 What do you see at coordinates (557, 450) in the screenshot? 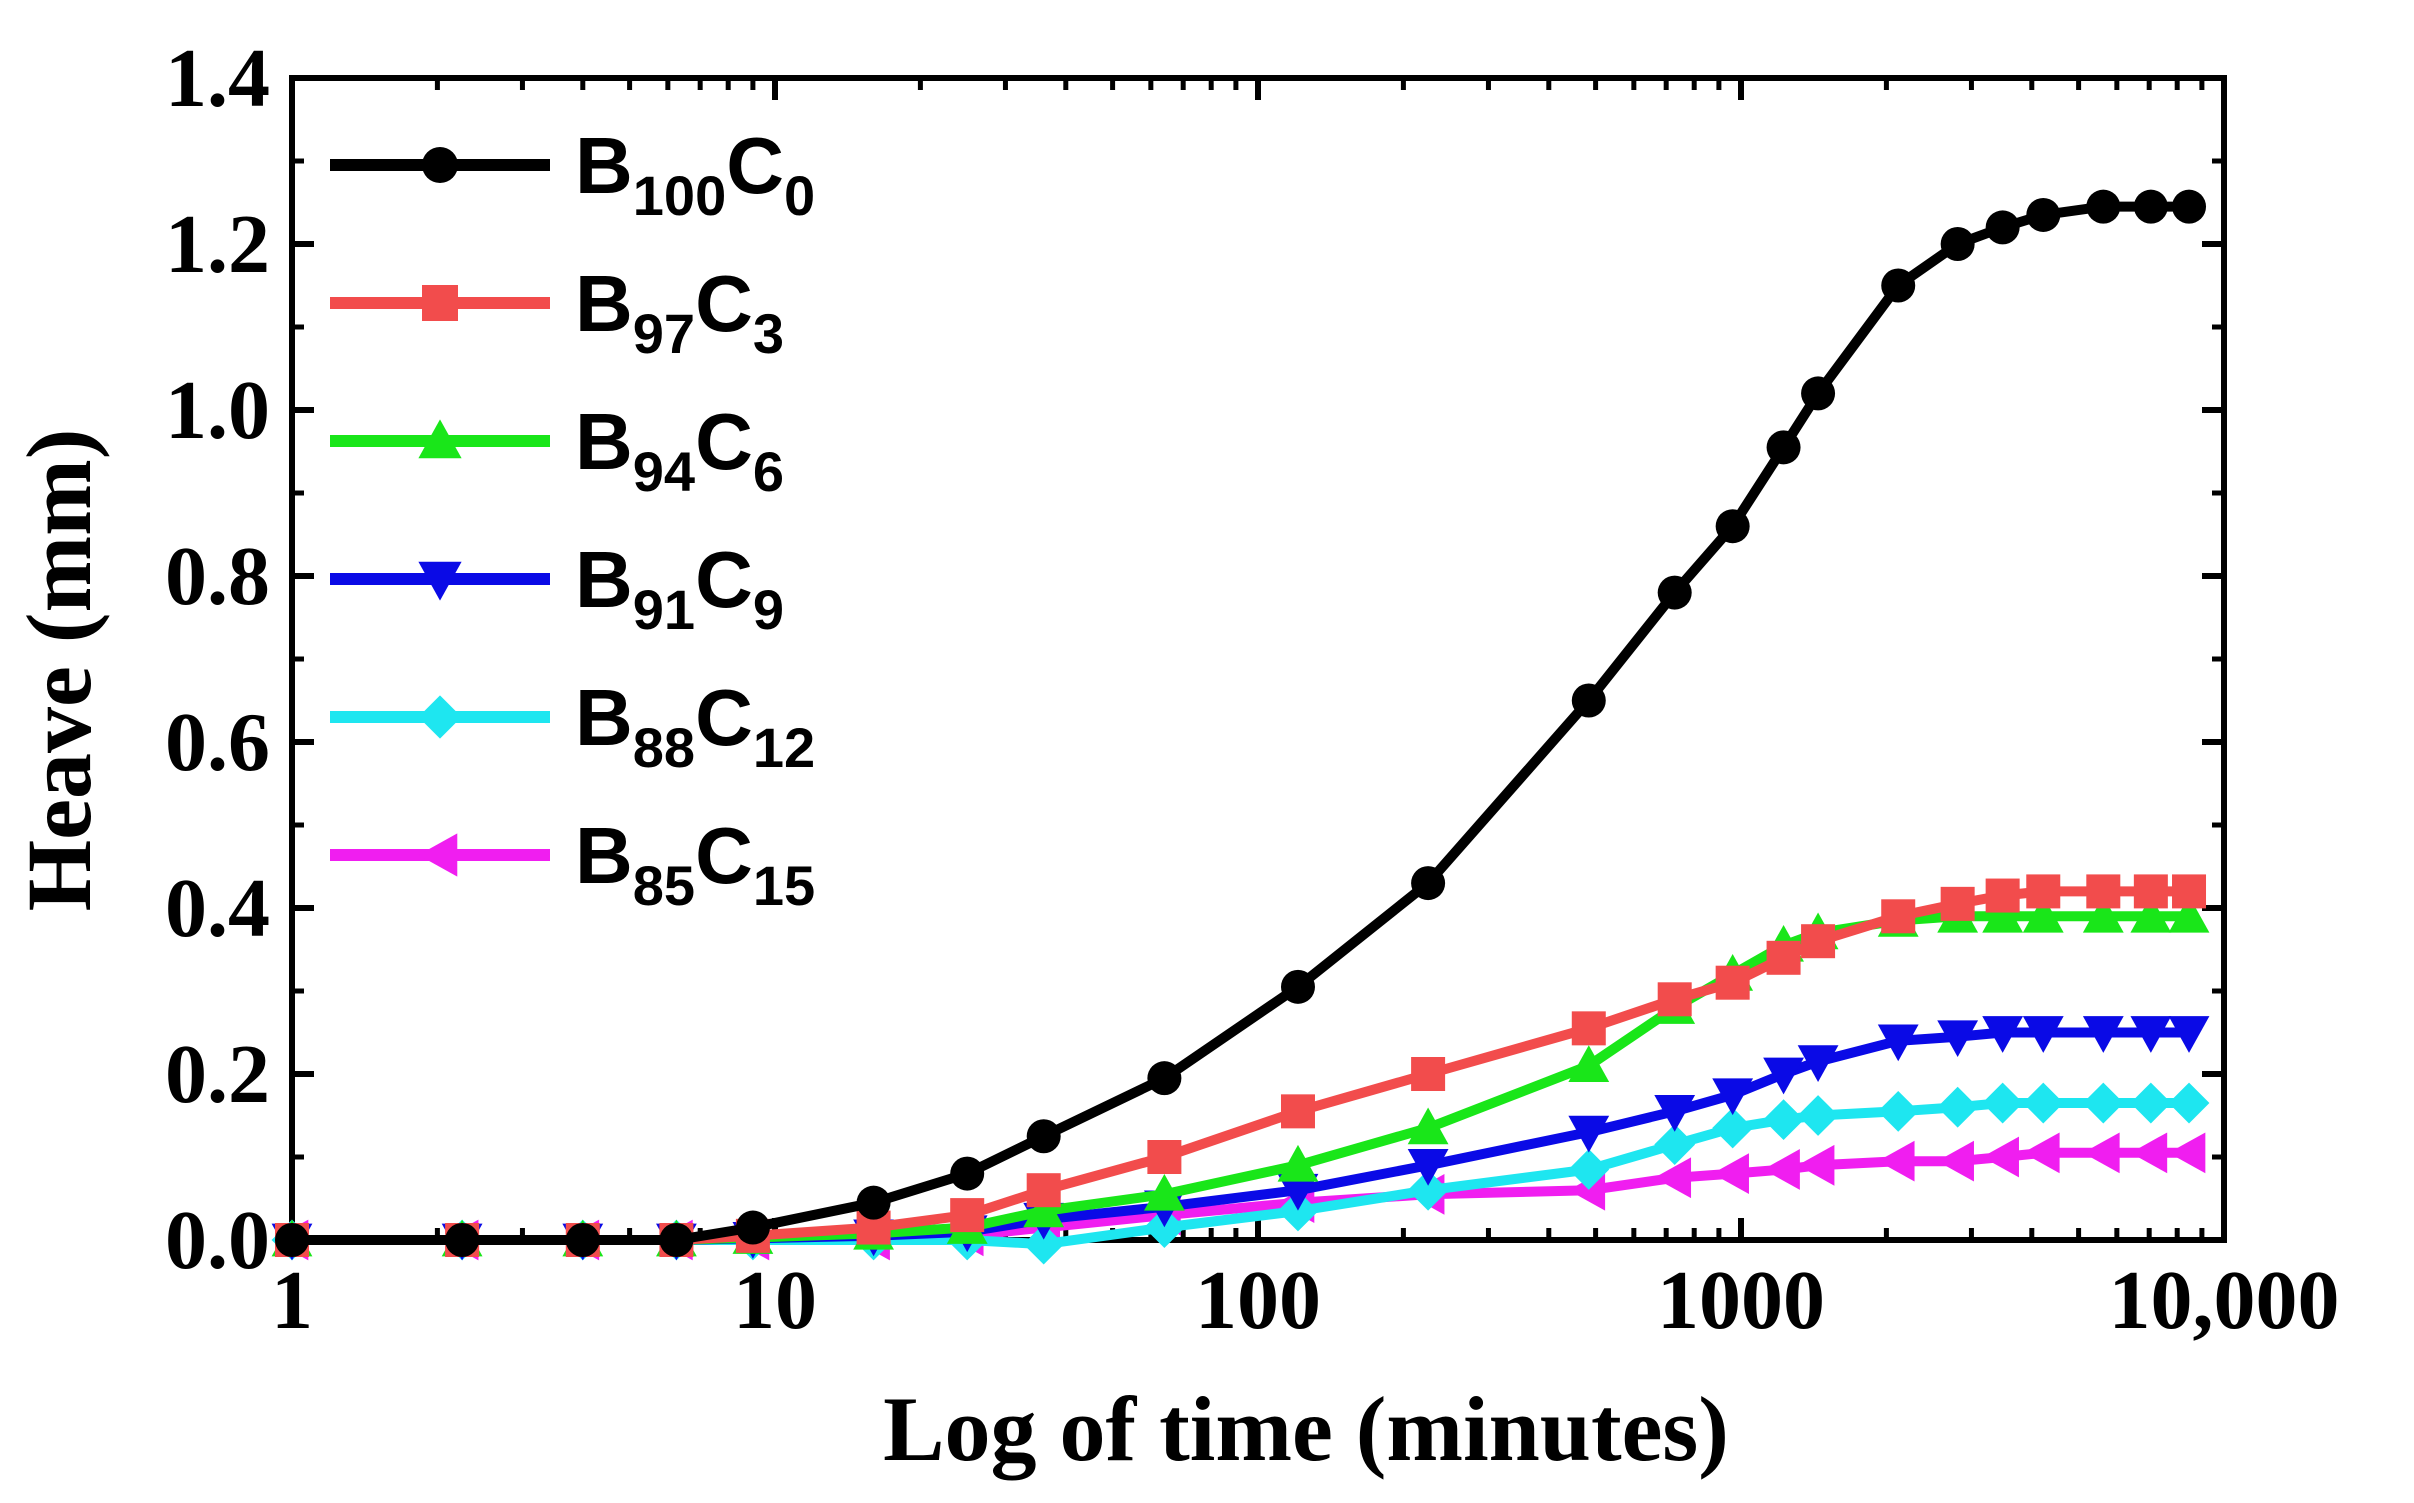
I see `legend-item-B94C6: B94C6` at bounding box center [557, 450].